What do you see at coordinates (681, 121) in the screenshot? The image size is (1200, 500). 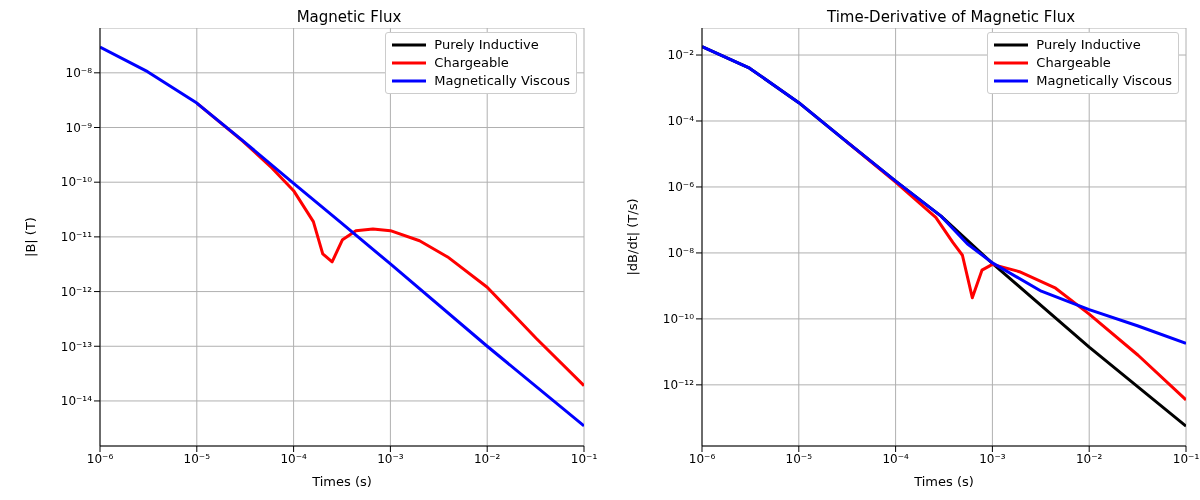 I see `y-tick-label: 10⁻⁴` at bounding box center [681, 121].